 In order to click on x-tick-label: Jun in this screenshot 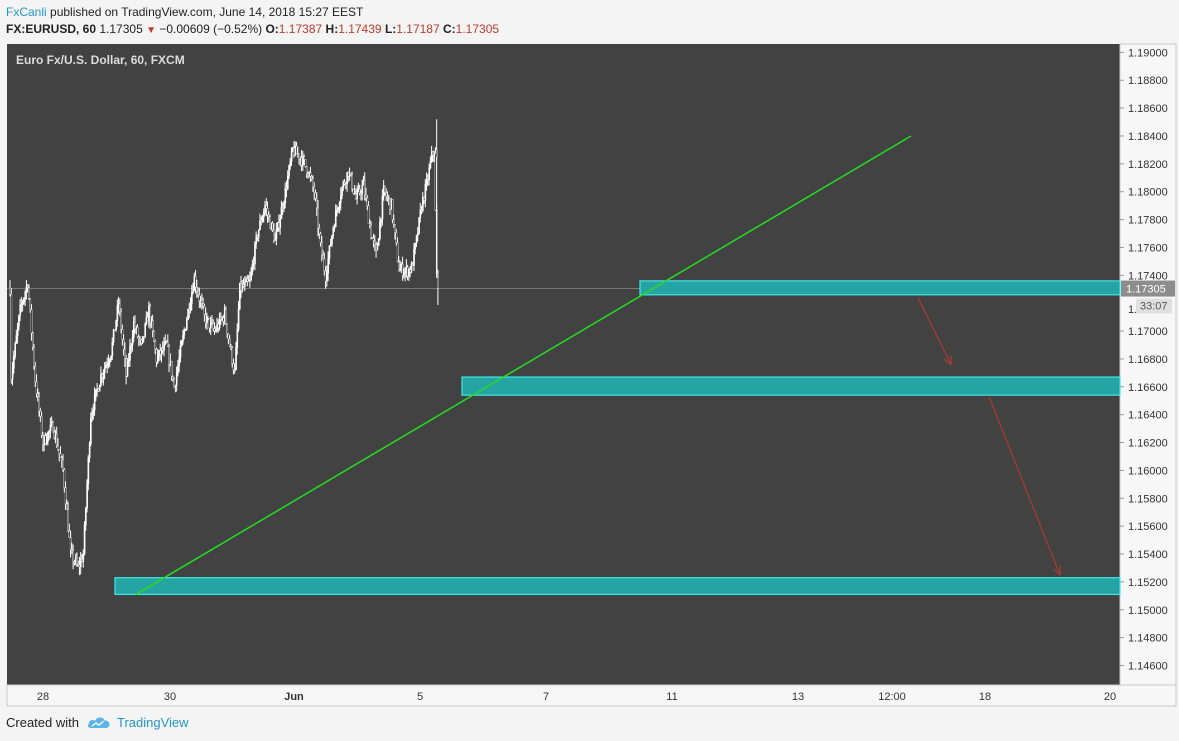, I will do `click(294, 697)`.